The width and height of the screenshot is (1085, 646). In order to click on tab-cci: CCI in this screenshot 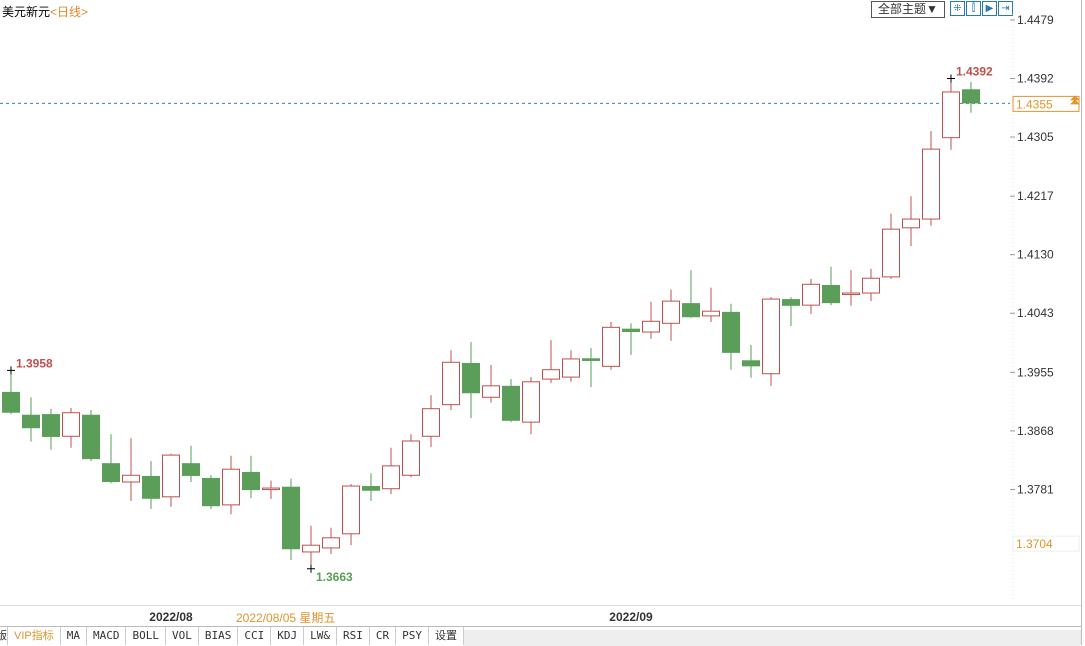, I will do `click(255, 636)`.